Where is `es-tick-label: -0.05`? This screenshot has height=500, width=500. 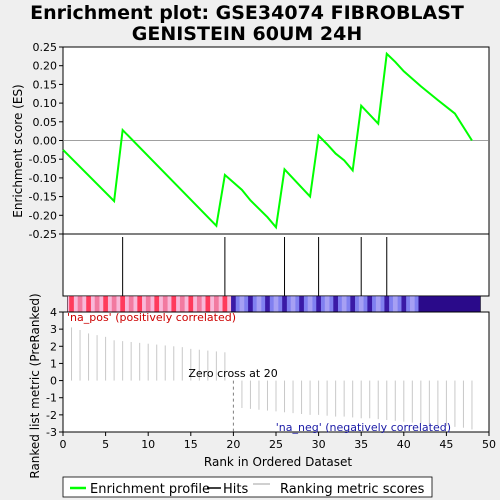 es-tick-label: -0.05 is located at coordinates (43, 159).